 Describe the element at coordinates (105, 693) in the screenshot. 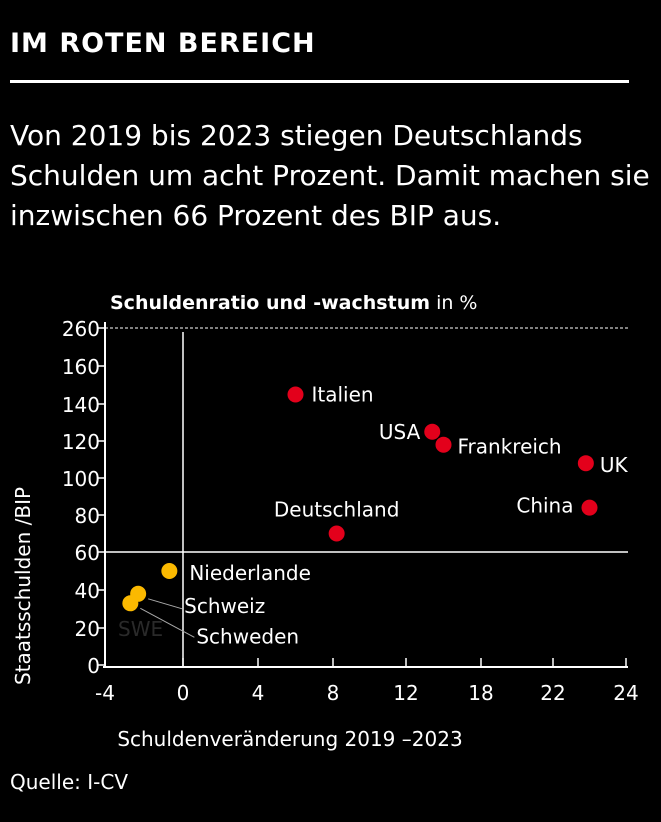

I see `x-tick-label: -4` at that location.